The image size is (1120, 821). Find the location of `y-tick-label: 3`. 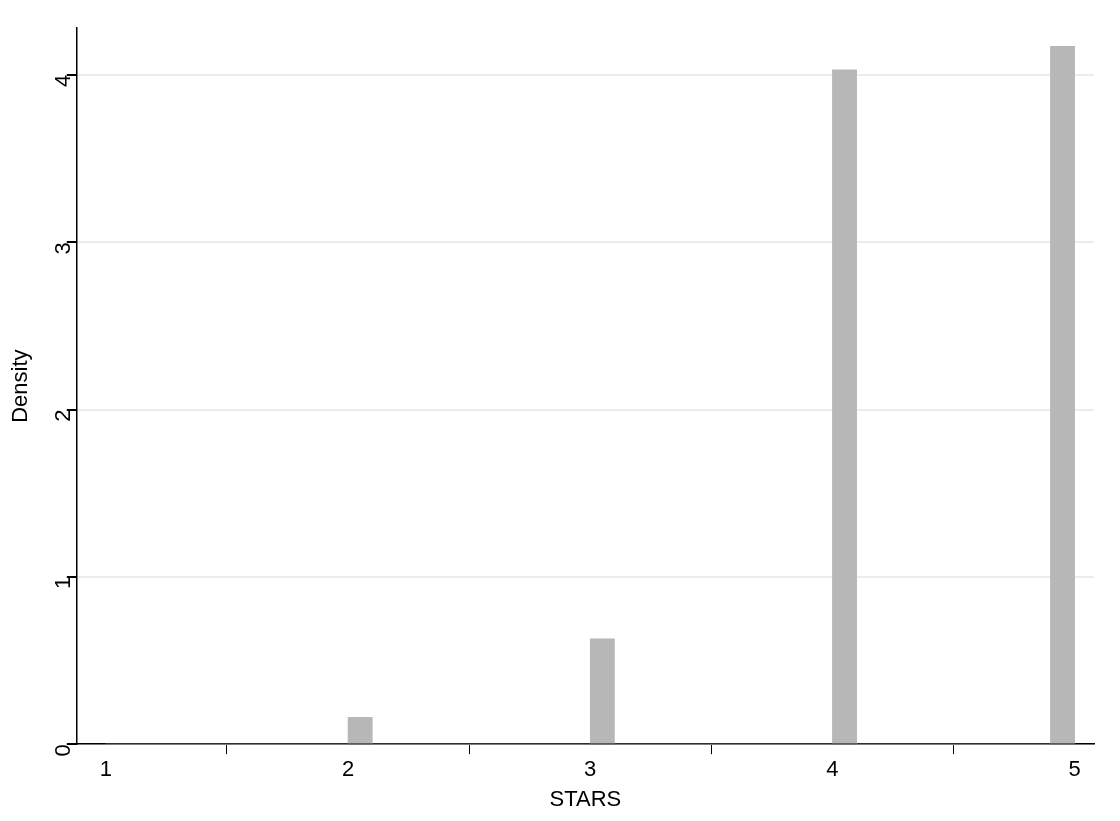

y-tick-label: 3 is located at coordinates (62, 248).